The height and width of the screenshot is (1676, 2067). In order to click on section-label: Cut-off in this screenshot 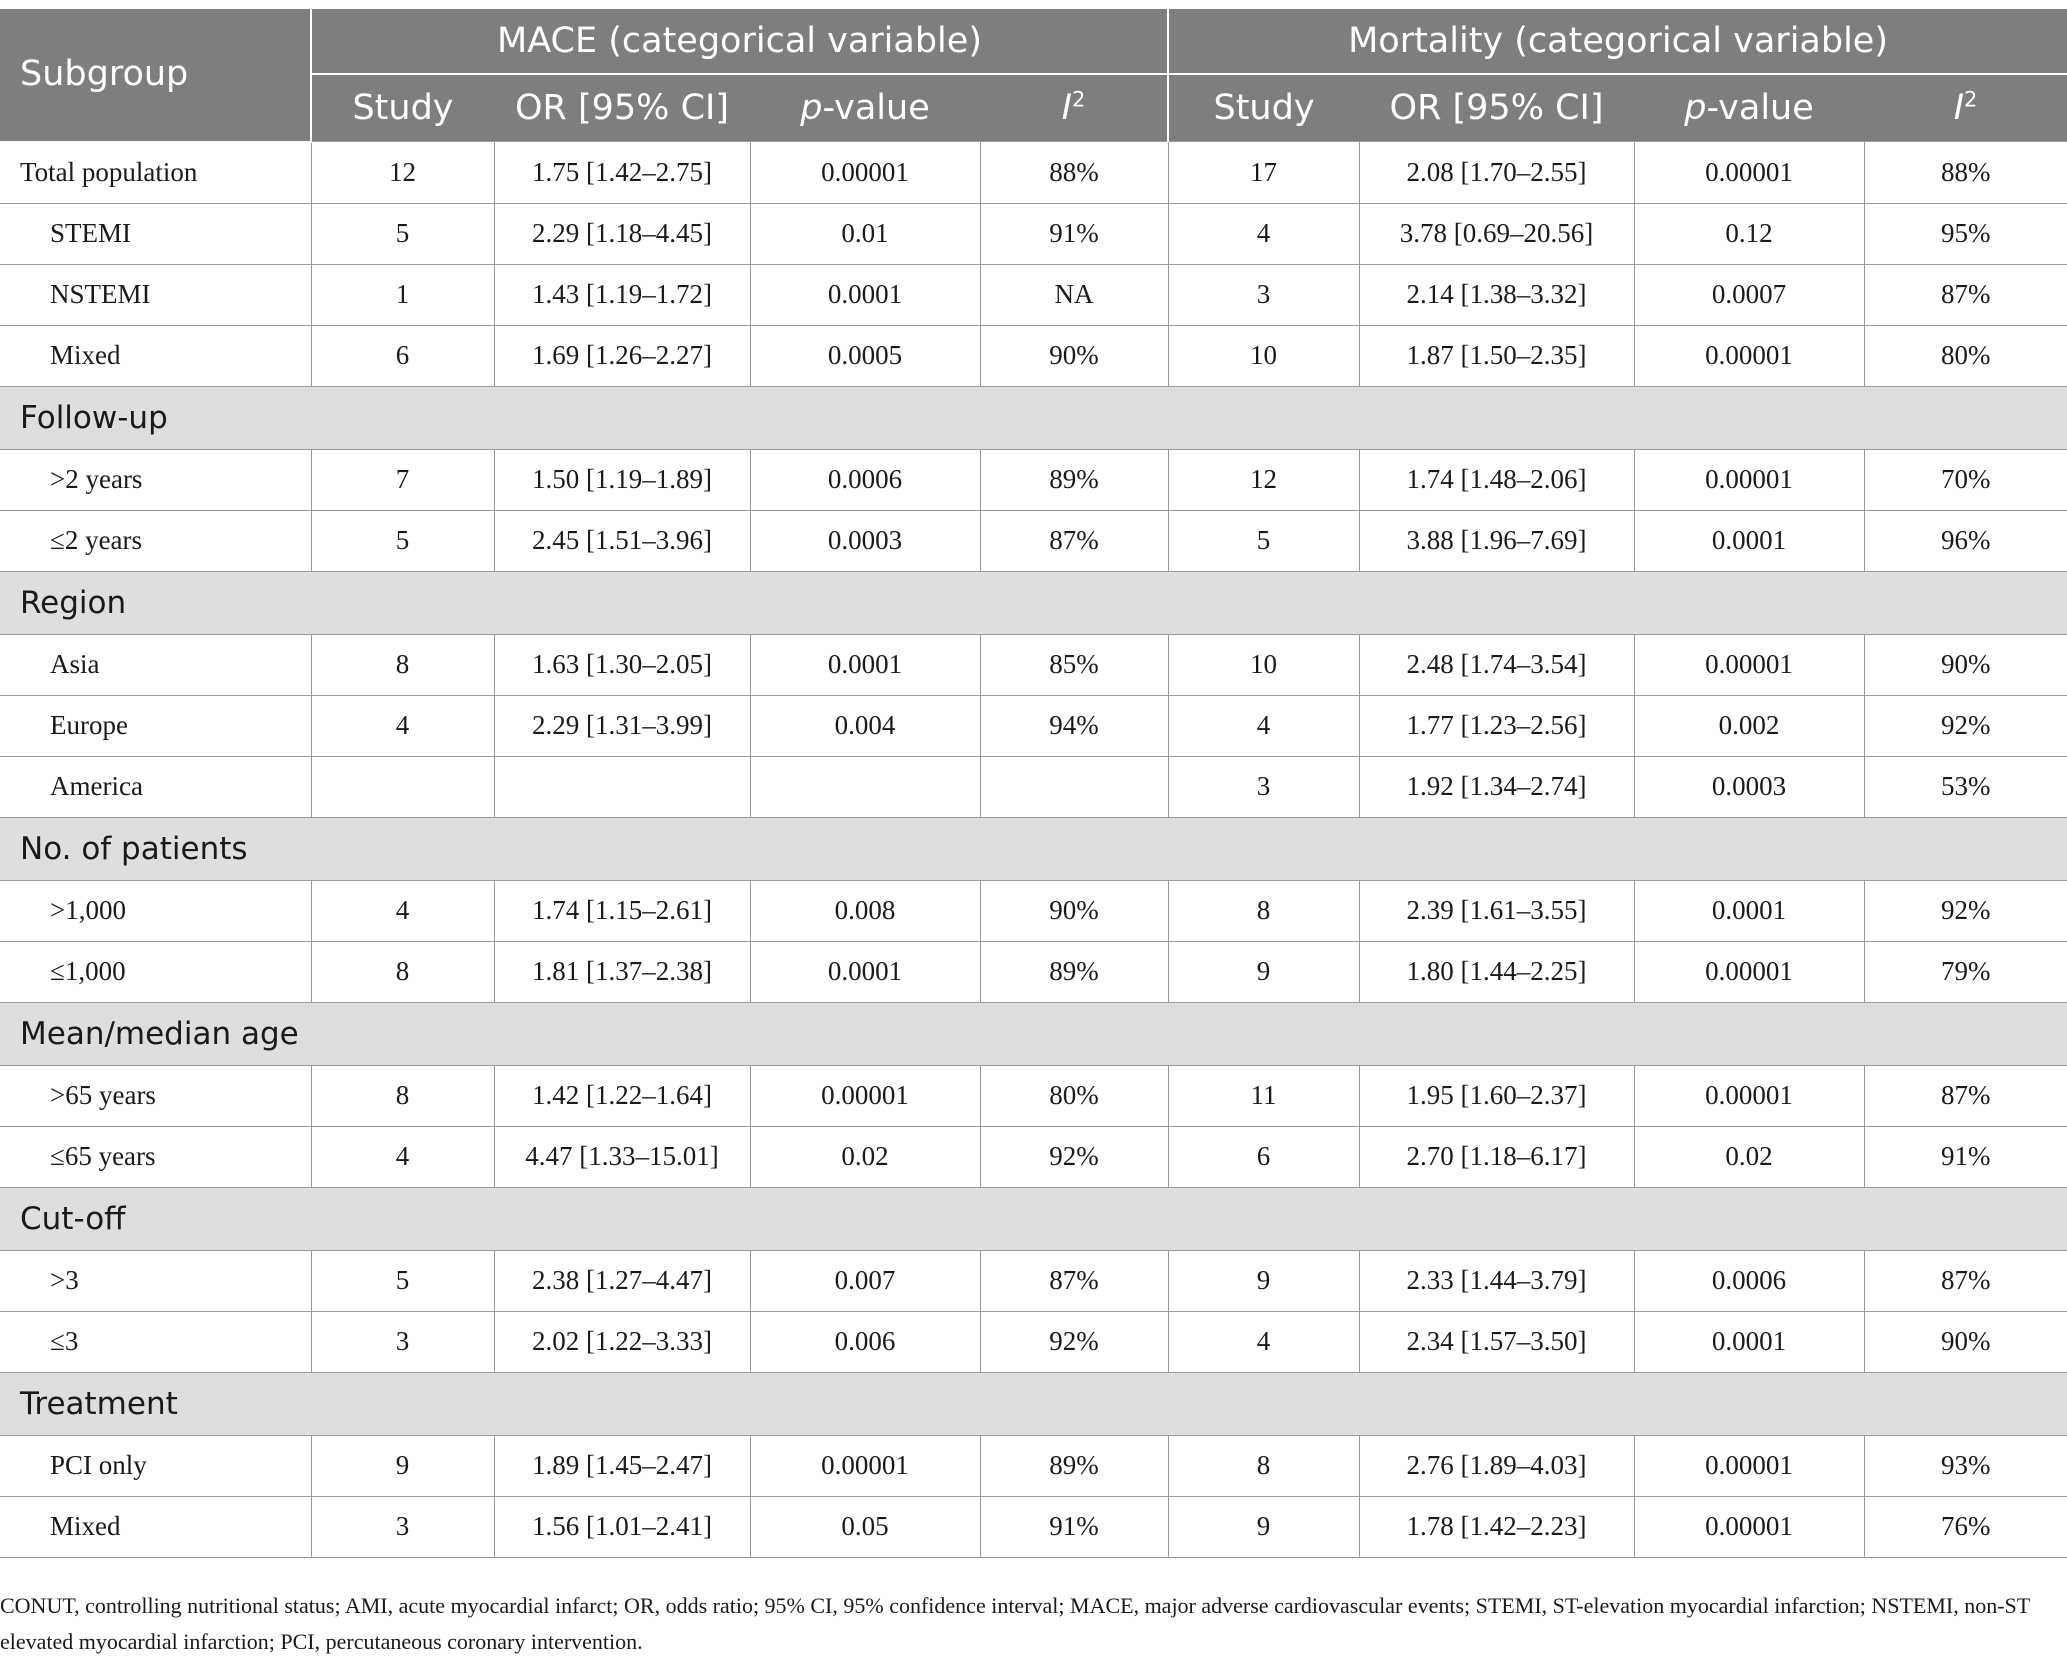, I will do `click(1033, 1218)`.